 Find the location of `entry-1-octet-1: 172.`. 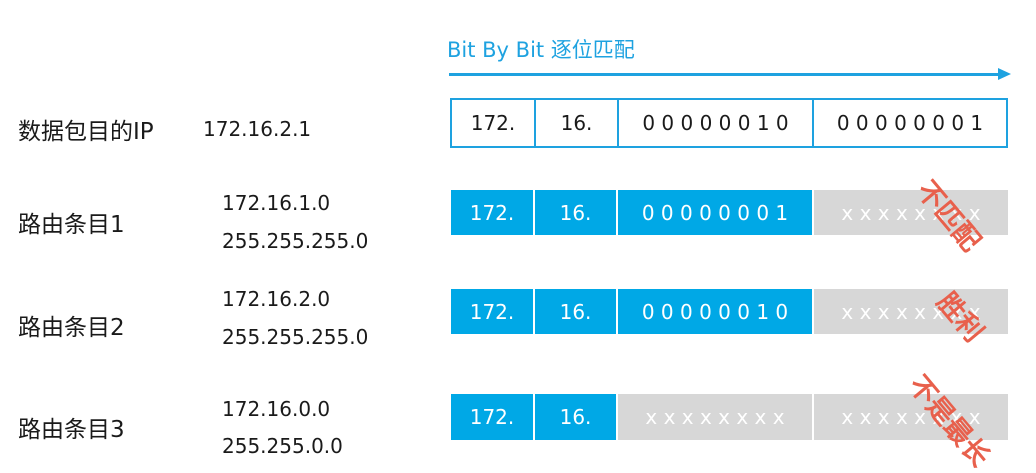

entry-1-octet-1: 172. is located at coordinates (492, 212).